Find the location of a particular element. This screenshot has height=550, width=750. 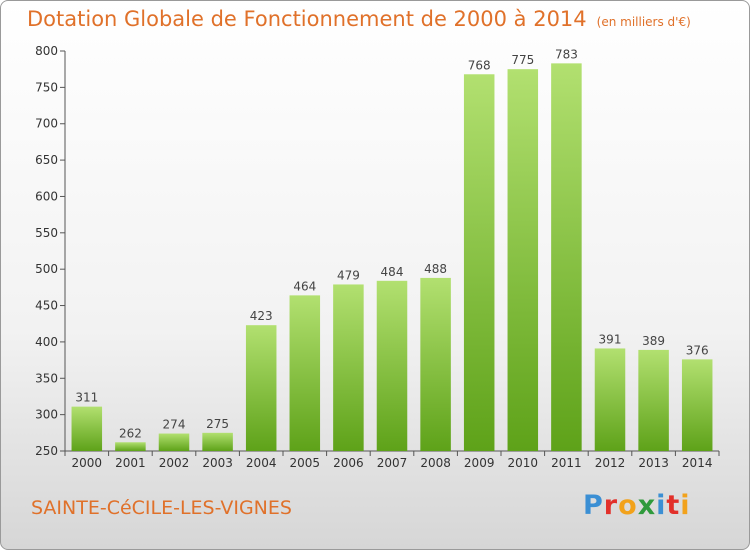

bar-2000 is located at coordinates (87, 428).